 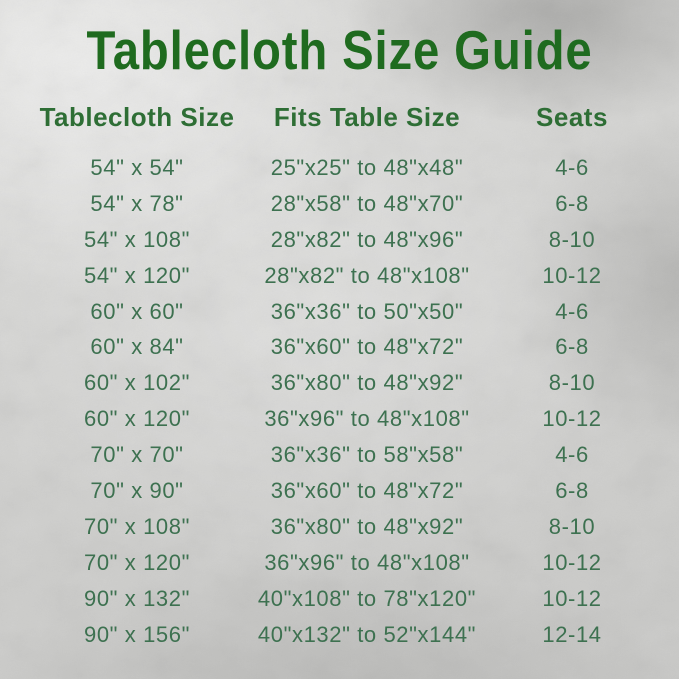 What do you see at coordinates (367, 634) in the screenshot?
I see `fits-table-size-cell: 40"x132" to 52"x144"` at bounding box center [367, 634].